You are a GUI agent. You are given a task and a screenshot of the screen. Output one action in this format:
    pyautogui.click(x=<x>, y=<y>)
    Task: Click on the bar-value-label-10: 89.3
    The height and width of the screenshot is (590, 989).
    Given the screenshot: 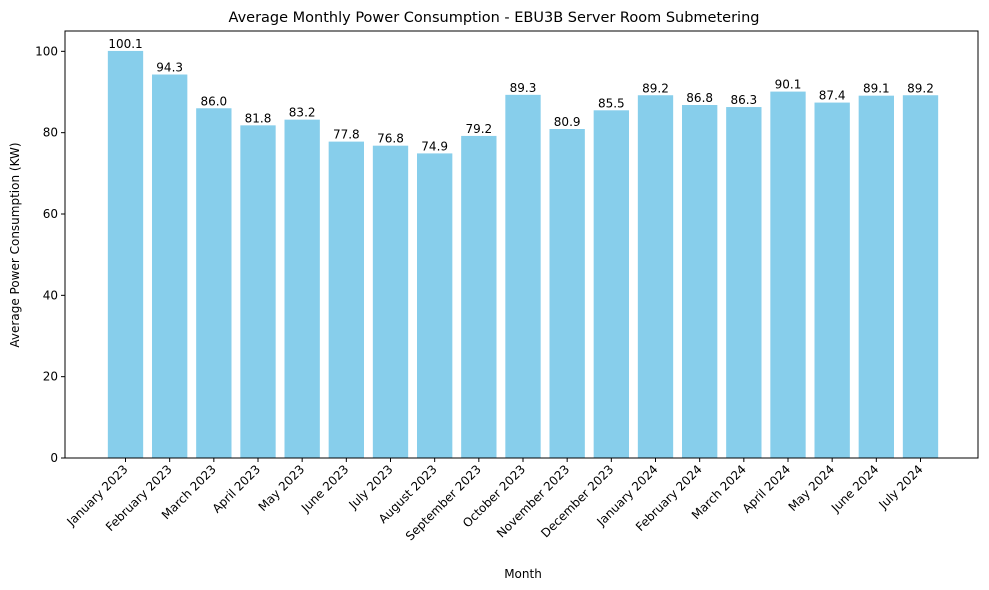 What is the action you would take?
    pyautogui.click(x=523, y=88)
    